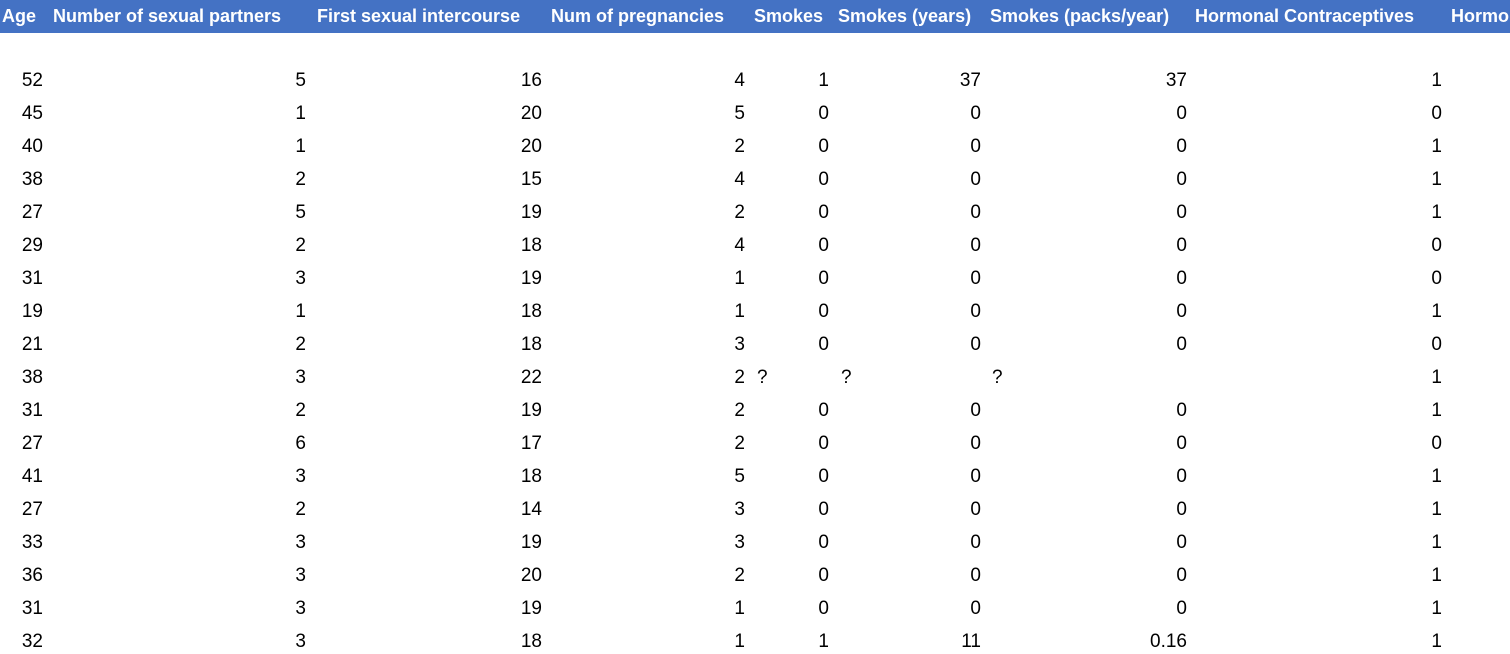  Describe the element at coordinates (482, 377) in the screenshot. I see `table-cell: 22` at that location.